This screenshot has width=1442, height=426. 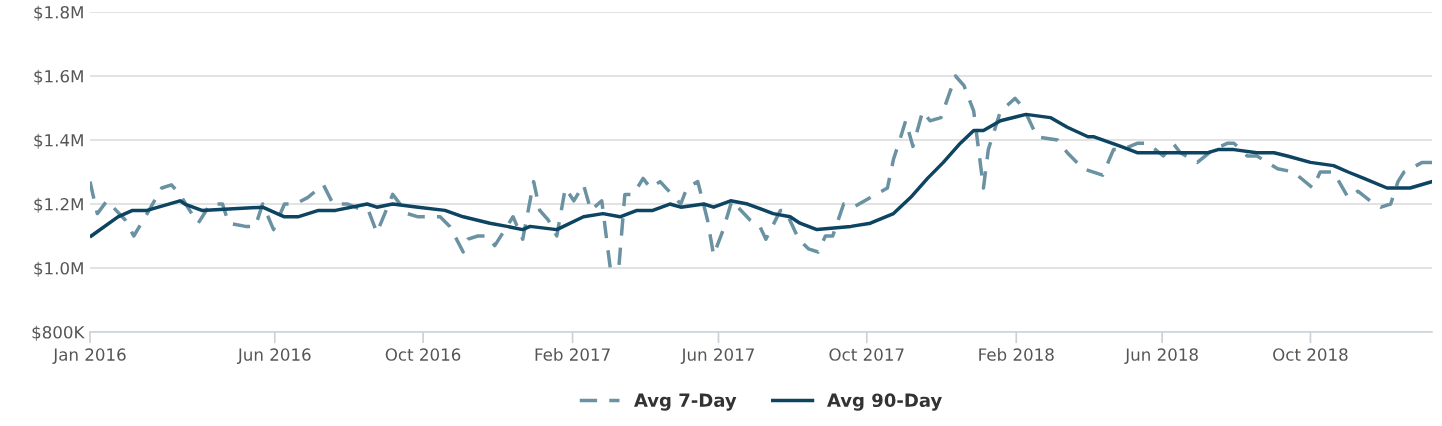 I want to click on y-tick-label: $1.8M, so click(x=58, y=13).